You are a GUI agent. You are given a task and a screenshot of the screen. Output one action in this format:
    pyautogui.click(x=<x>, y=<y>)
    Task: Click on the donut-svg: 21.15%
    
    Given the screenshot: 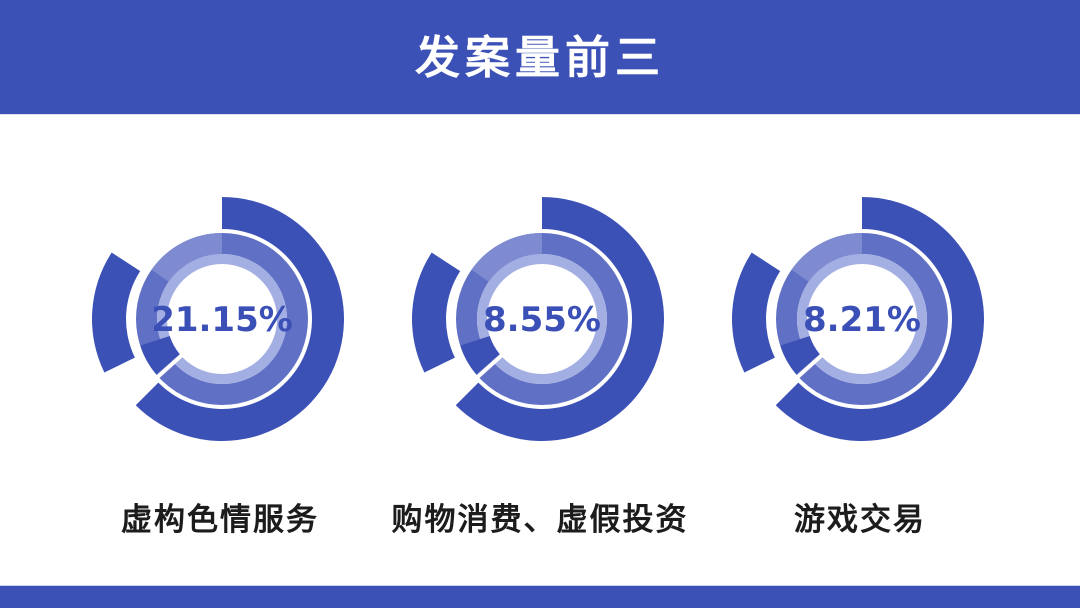 What is the action you would take?
    pyautogui.click(x=217, y=319)
    